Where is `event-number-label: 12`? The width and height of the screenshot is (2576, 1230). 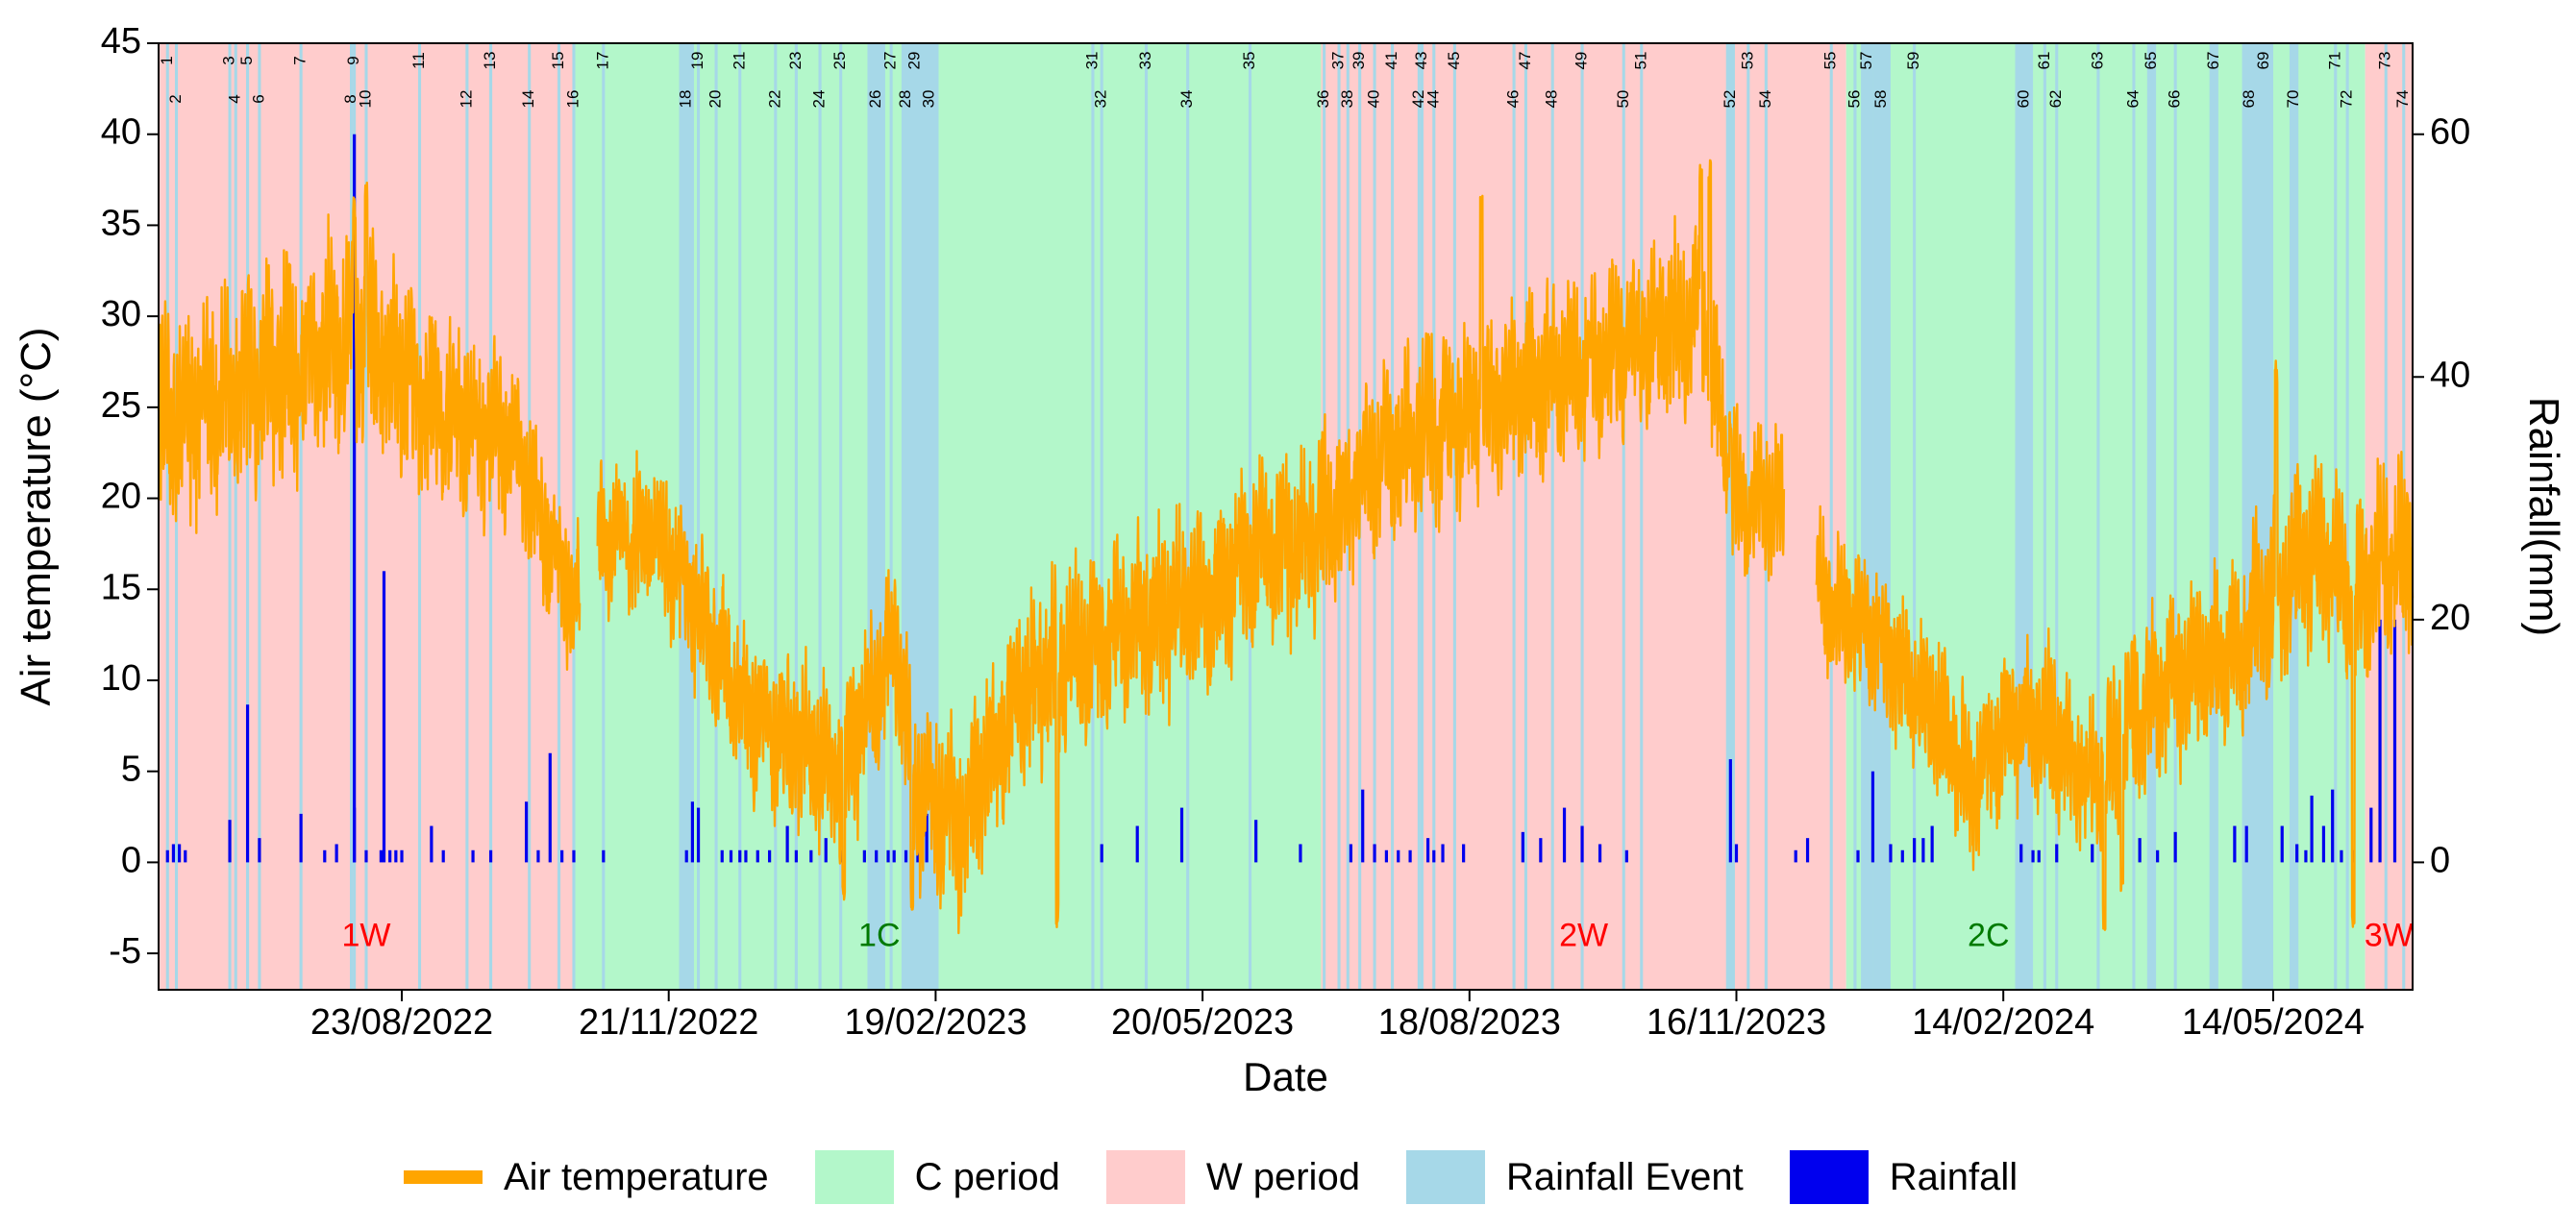 event-number-label: 12 is located at coordinates (466, 100).